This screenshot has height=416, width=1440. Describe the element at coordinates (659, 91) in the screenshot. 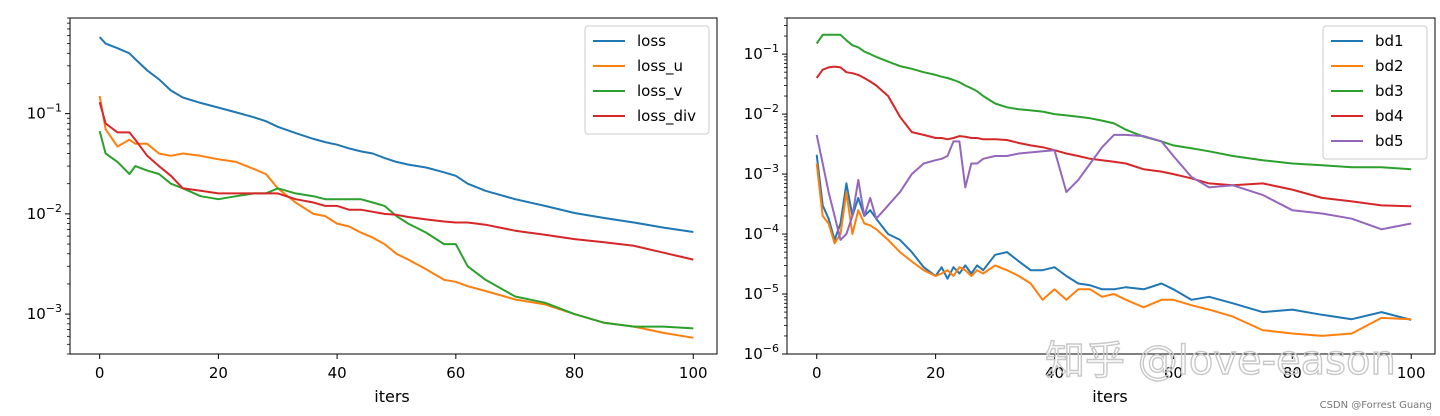

I see `legend-label: loss_v` at that location.